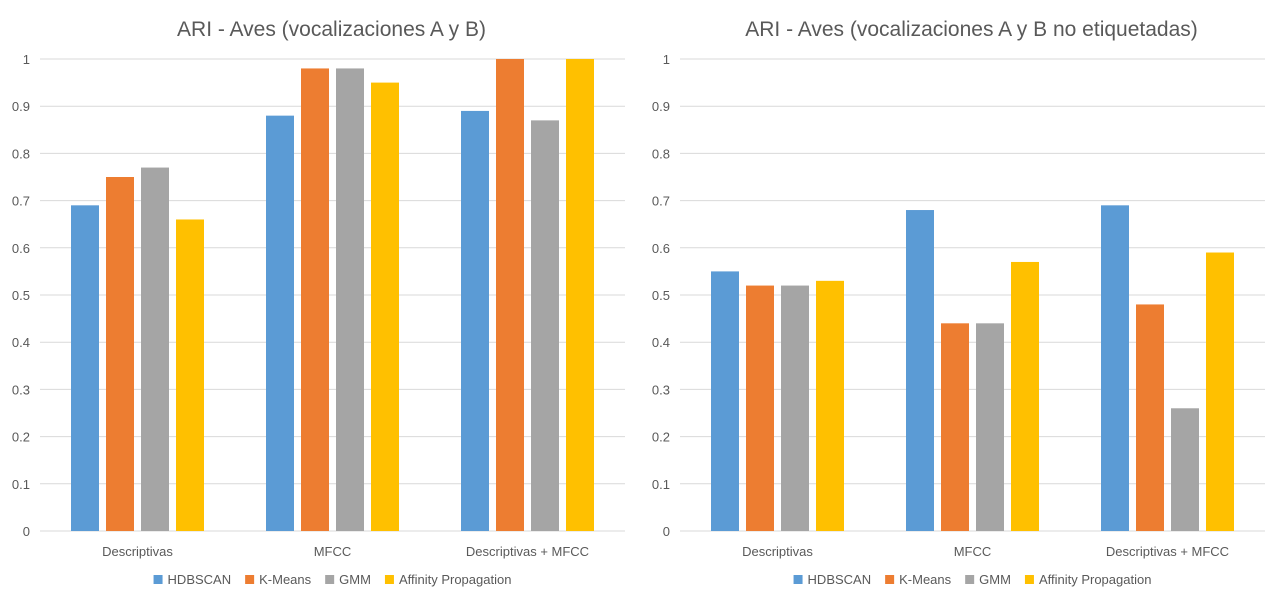 The height and width of the screenshot is (610, 1280). I want to click on legend-left: HDBSCAN K-Means GMM Affinity Propagation, so click(332, 579).